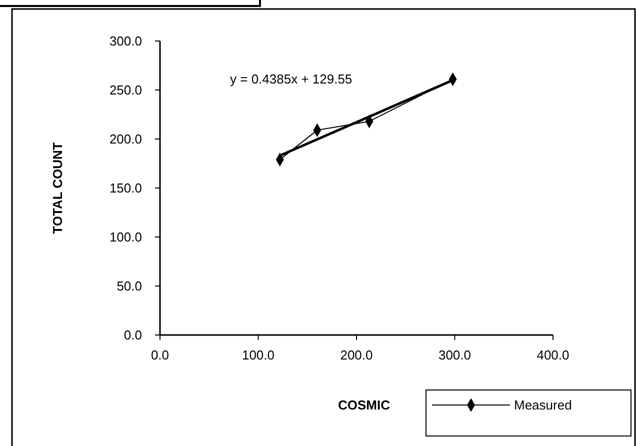 The width and height of the screenshot is (637, 446). What do you see at coordinates (129, 286) in the screenshot?
I see `y-tick-label: 50.0` at bounding box center [129, 286].